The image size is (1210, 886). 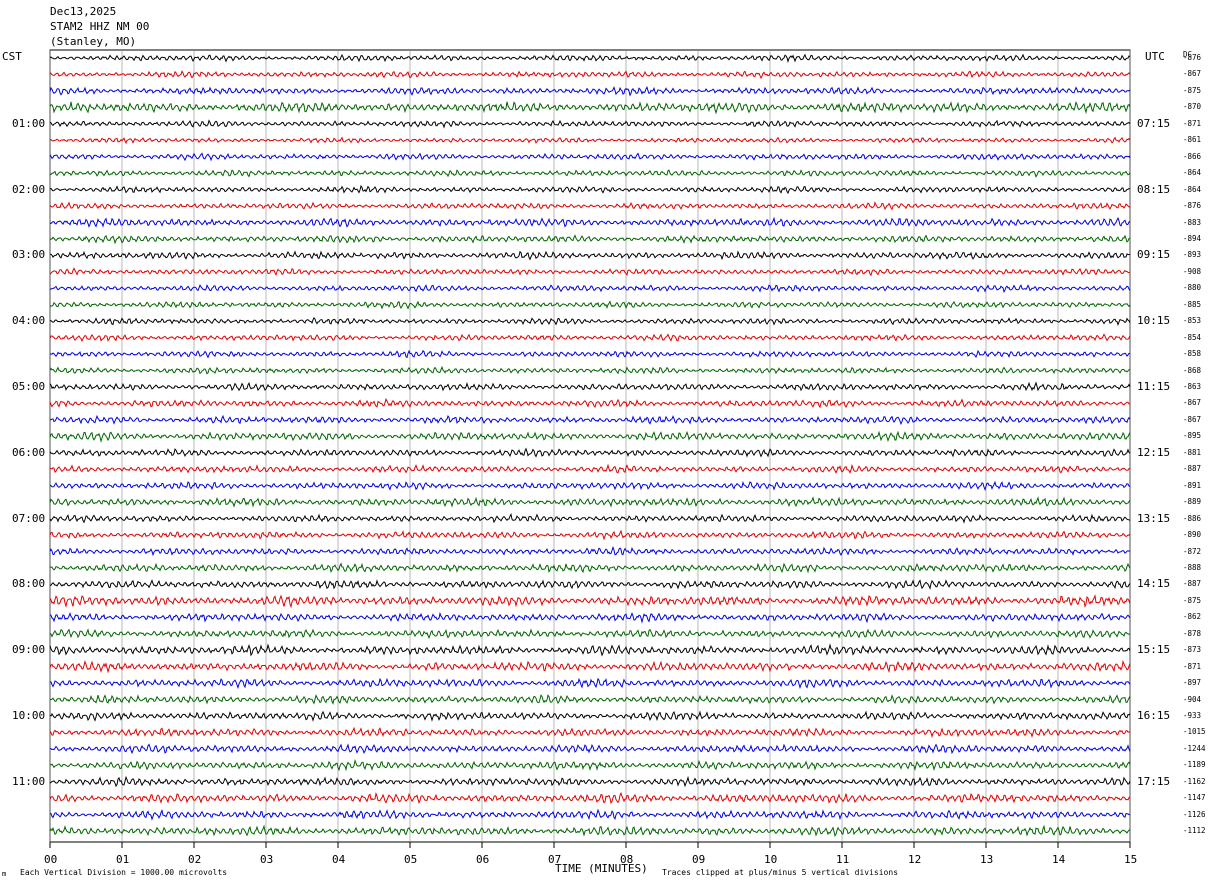 I want to click on dc-offset-label: -863, so click(x=1192, y=386).